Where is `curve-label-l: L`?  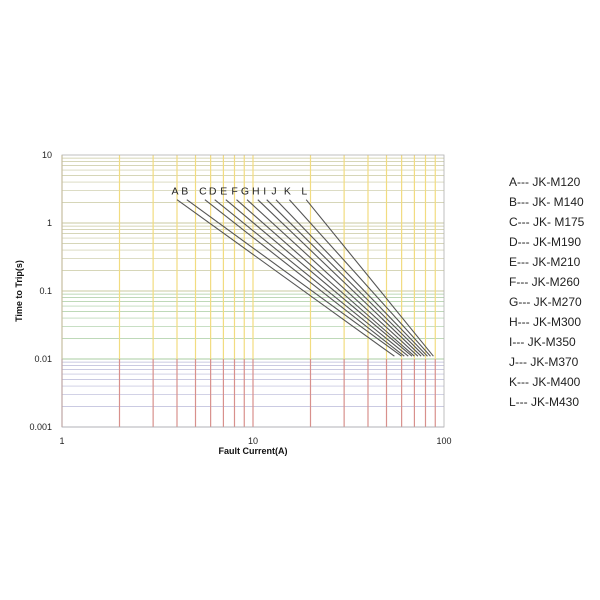 curve-label-l: L is located at coordinates (304, 192).